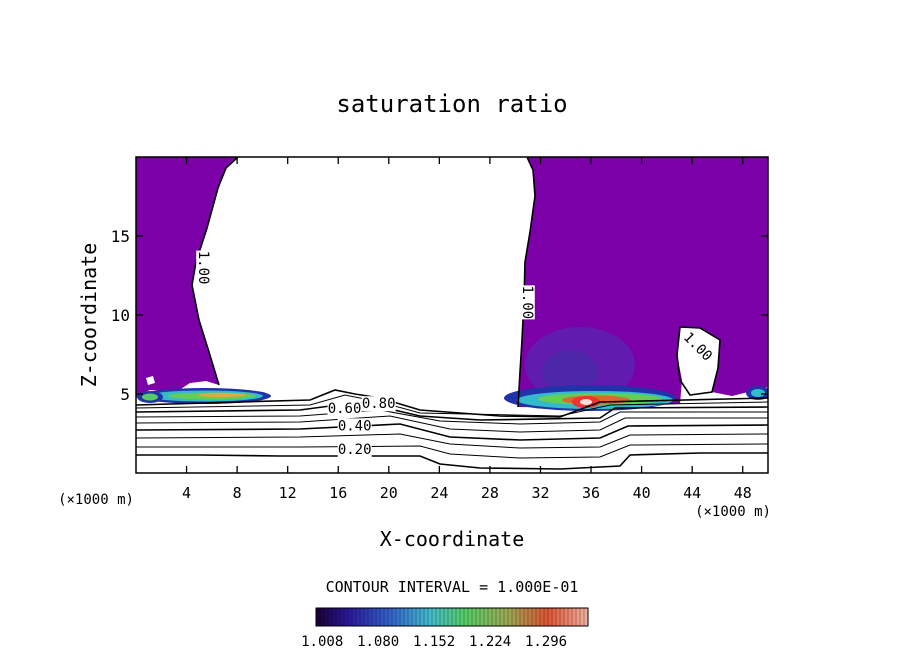 This screenshot has height=654, width=904. What do you see at coordinates (120, 236) in the screenshot?
I see `y-tick-label: 15` at bounding box center [120, 236].